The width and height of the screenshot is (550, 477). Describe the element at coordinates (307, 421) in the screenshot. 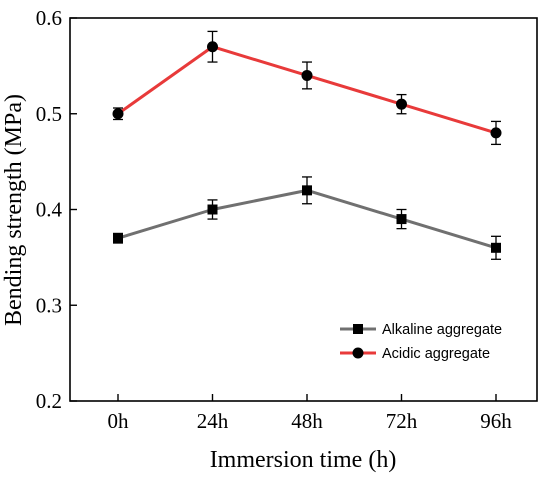

I see `x-tick-label: 48h` at that location.